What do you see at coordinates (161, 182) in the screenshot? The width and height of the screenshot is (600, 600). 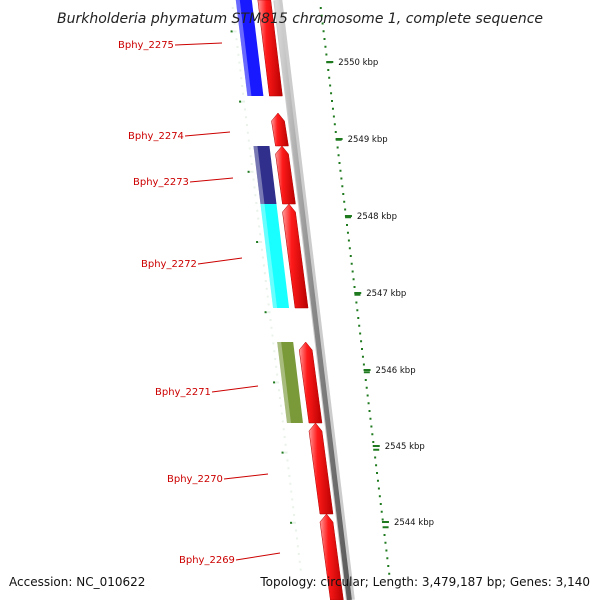 I see `gene-label: Bphy_2273` at bounding box center [161, 182].